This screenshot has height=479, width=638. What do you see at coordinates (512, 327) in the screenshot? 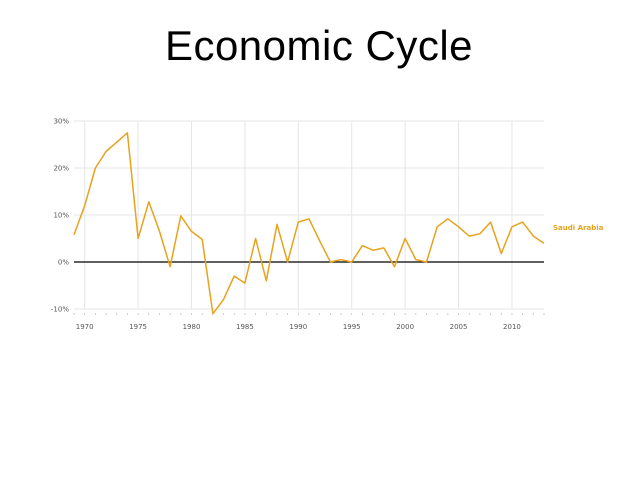
I see `x-tick-label: 2010` at bounding box center [512, 327].